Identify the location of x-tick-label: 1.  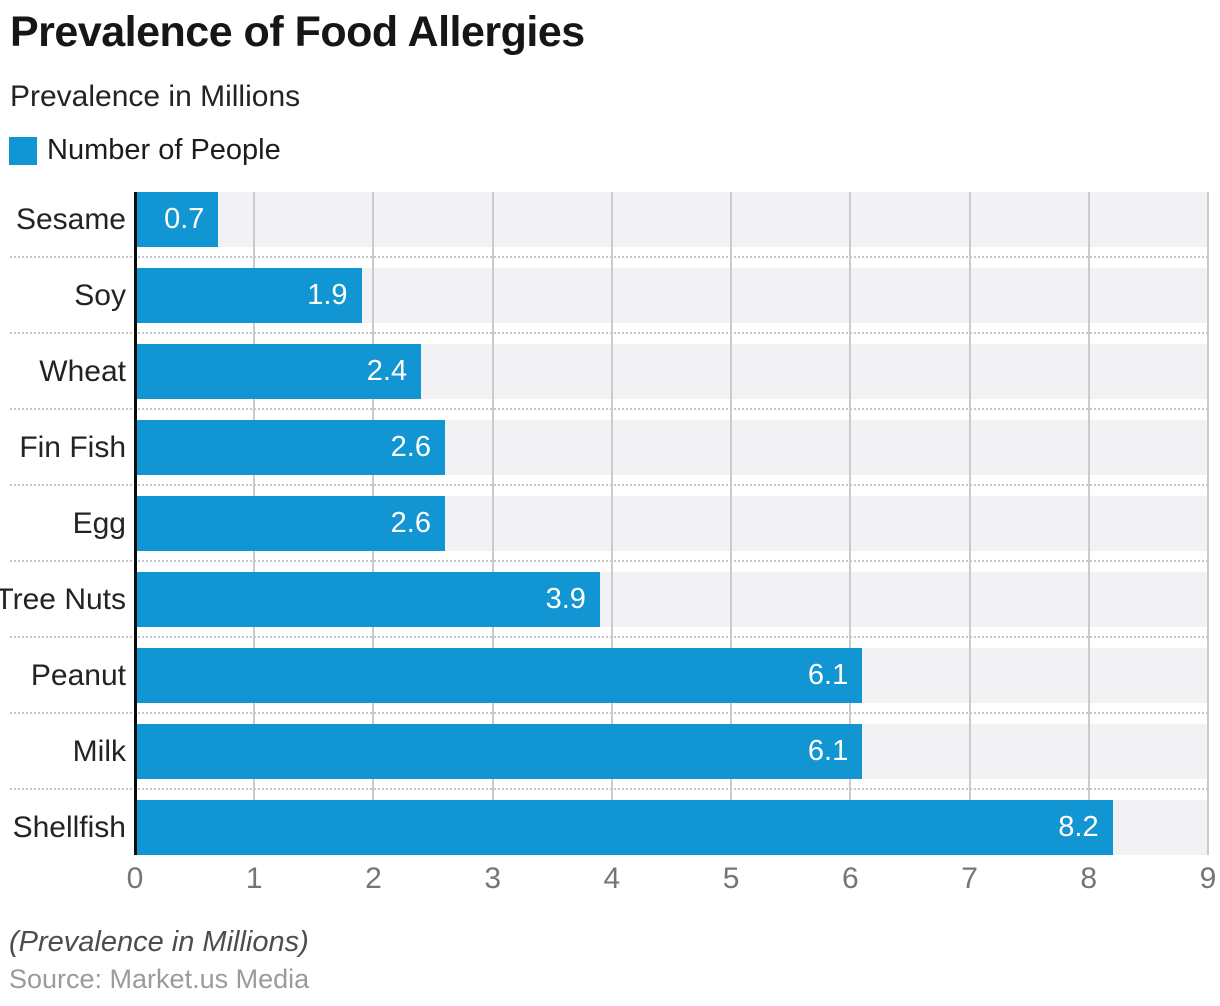
(254, 878).